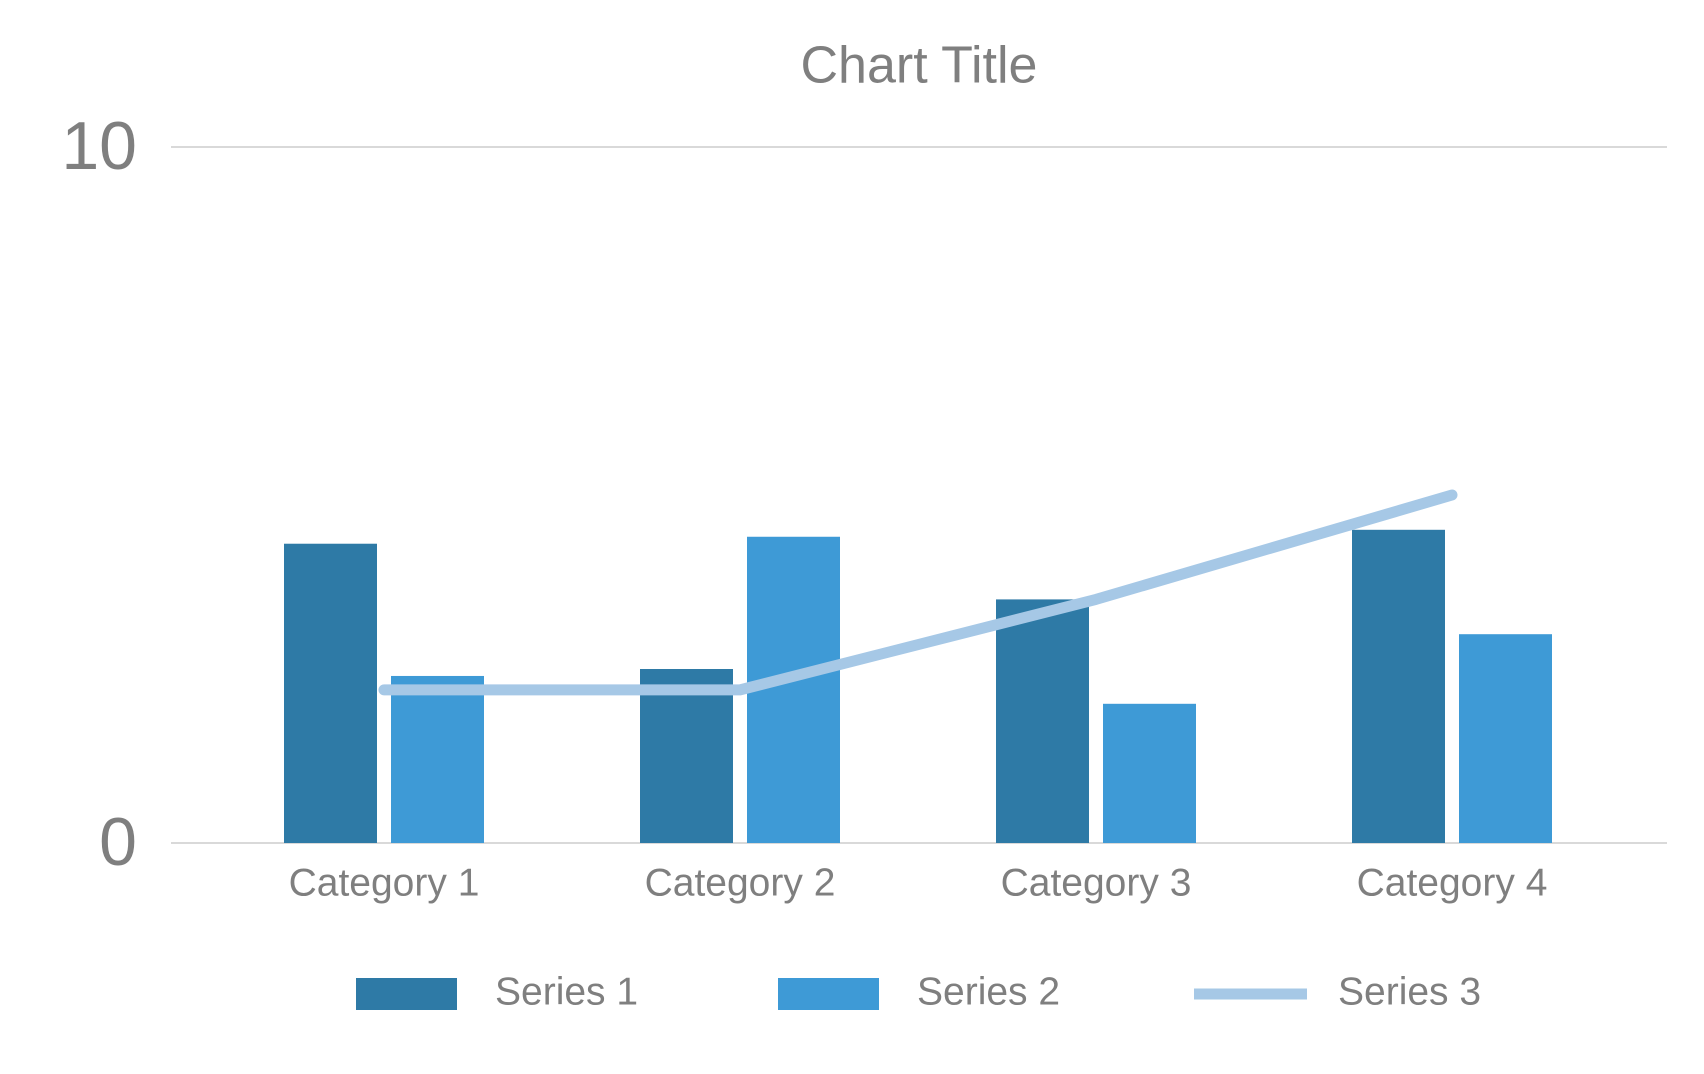  I want to click on x-tick-label: Category 2, so click(740, 882).